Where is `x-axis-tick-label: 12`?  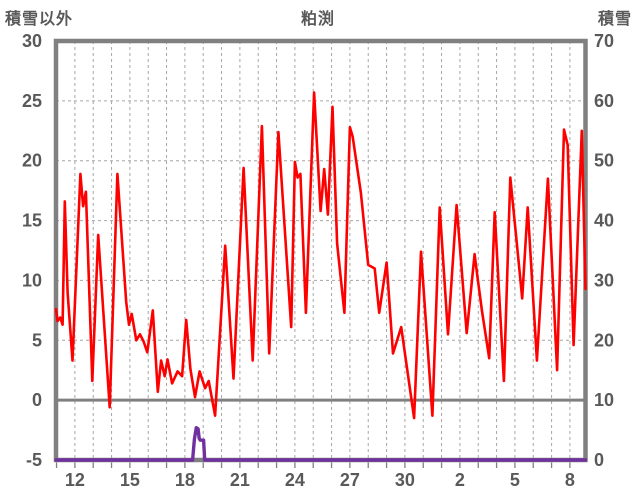
x-axis-tick-label: 12 is located at coordinates (75, 480).